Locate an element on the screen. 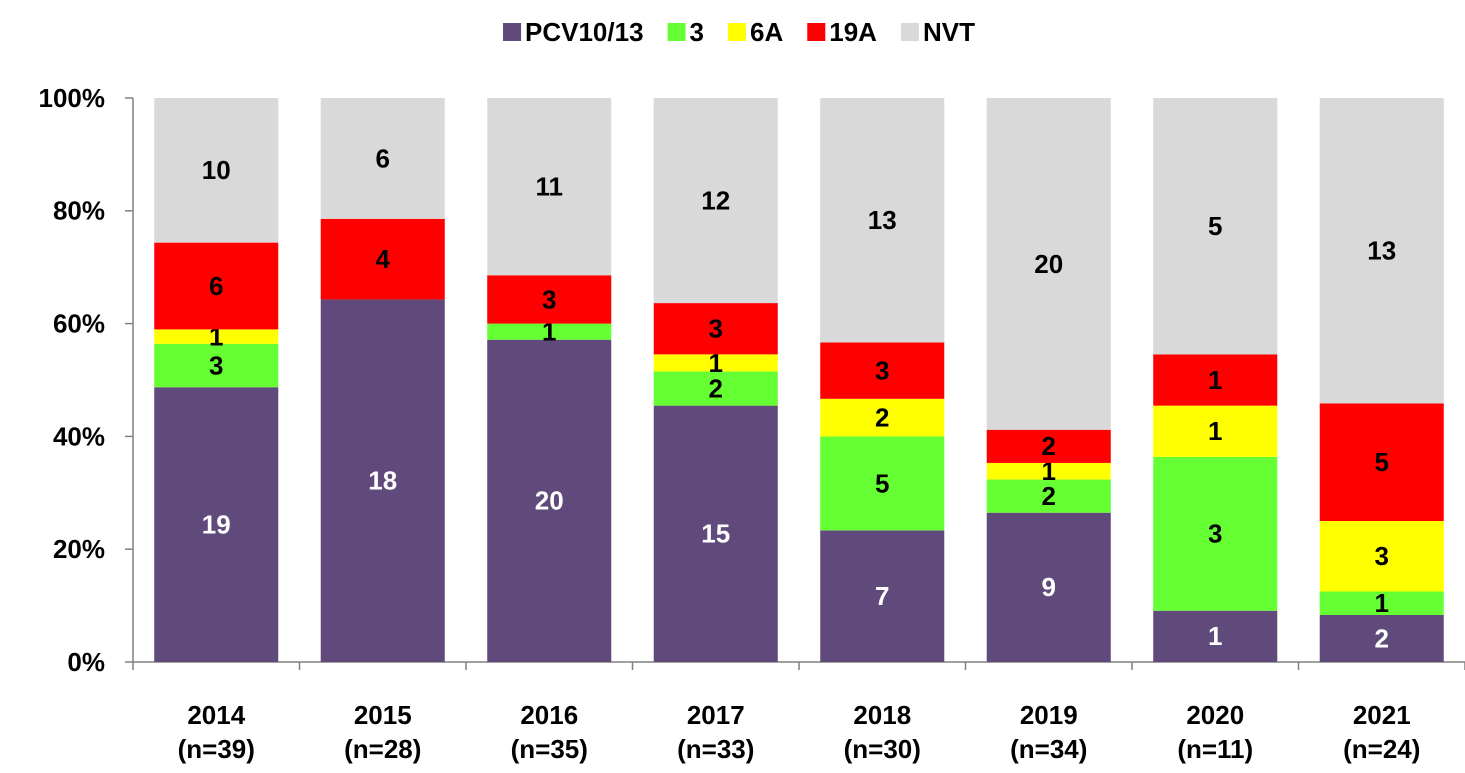  y-tick-label: 100% is located at coordinates (72, 98).